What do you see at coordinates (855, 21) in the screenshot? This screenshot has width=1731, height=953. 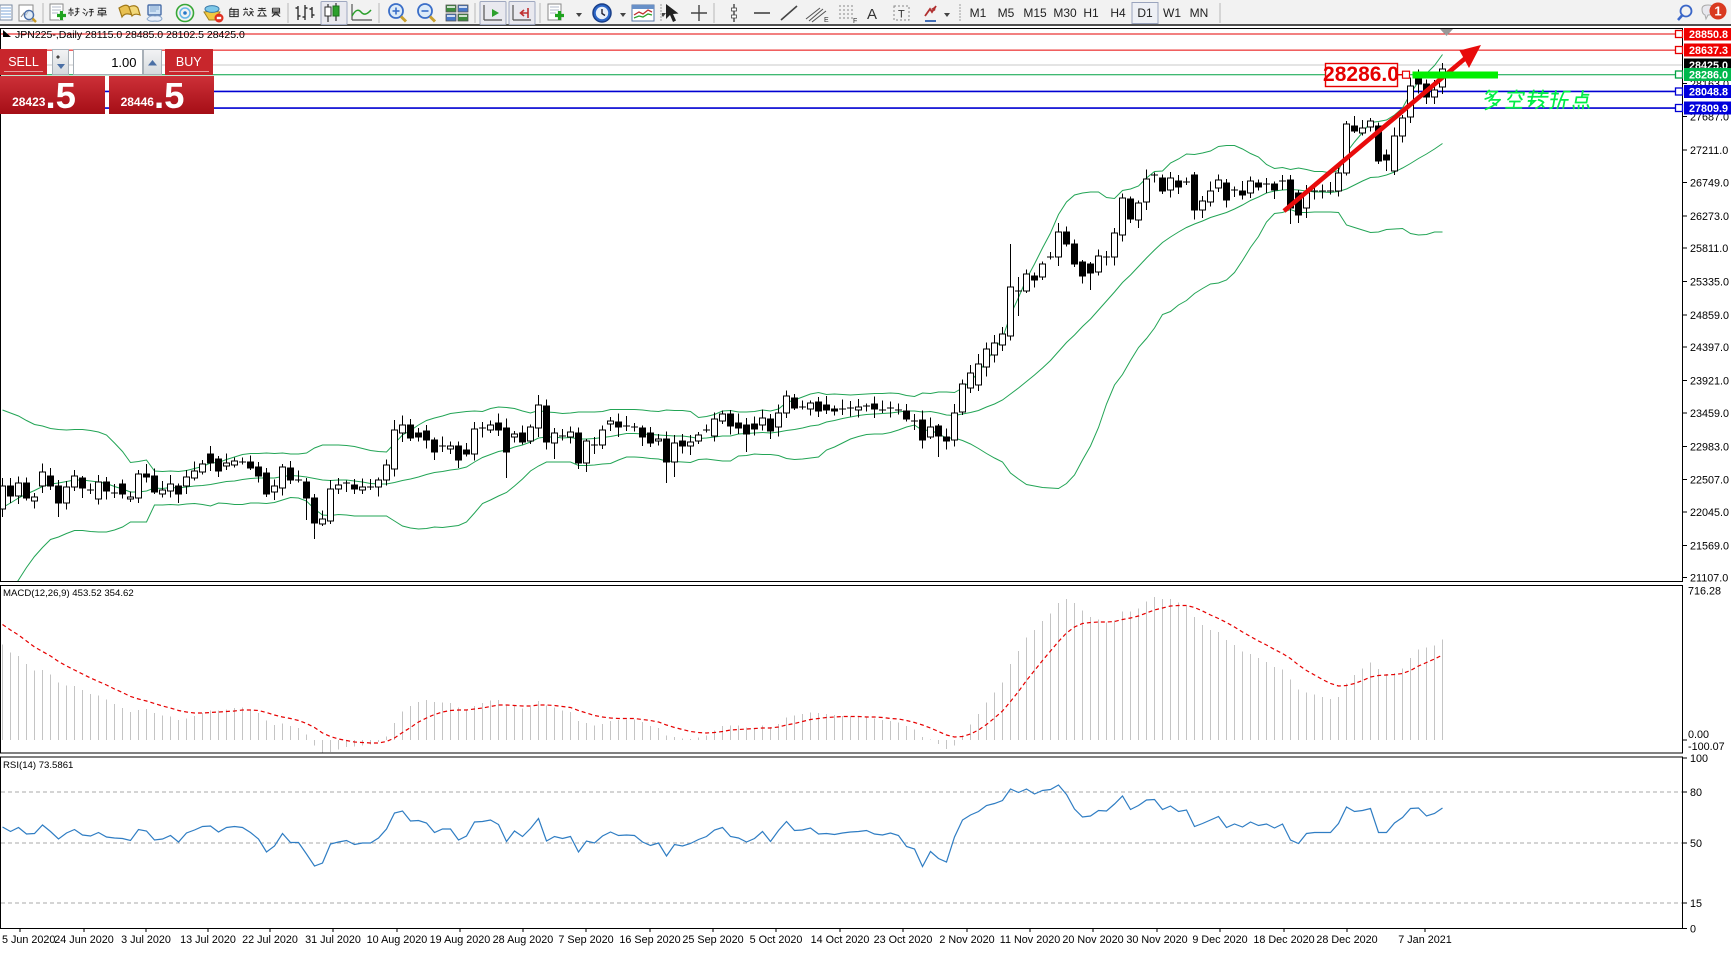 I see `svg-text: F` at bounding box center [855, 21].